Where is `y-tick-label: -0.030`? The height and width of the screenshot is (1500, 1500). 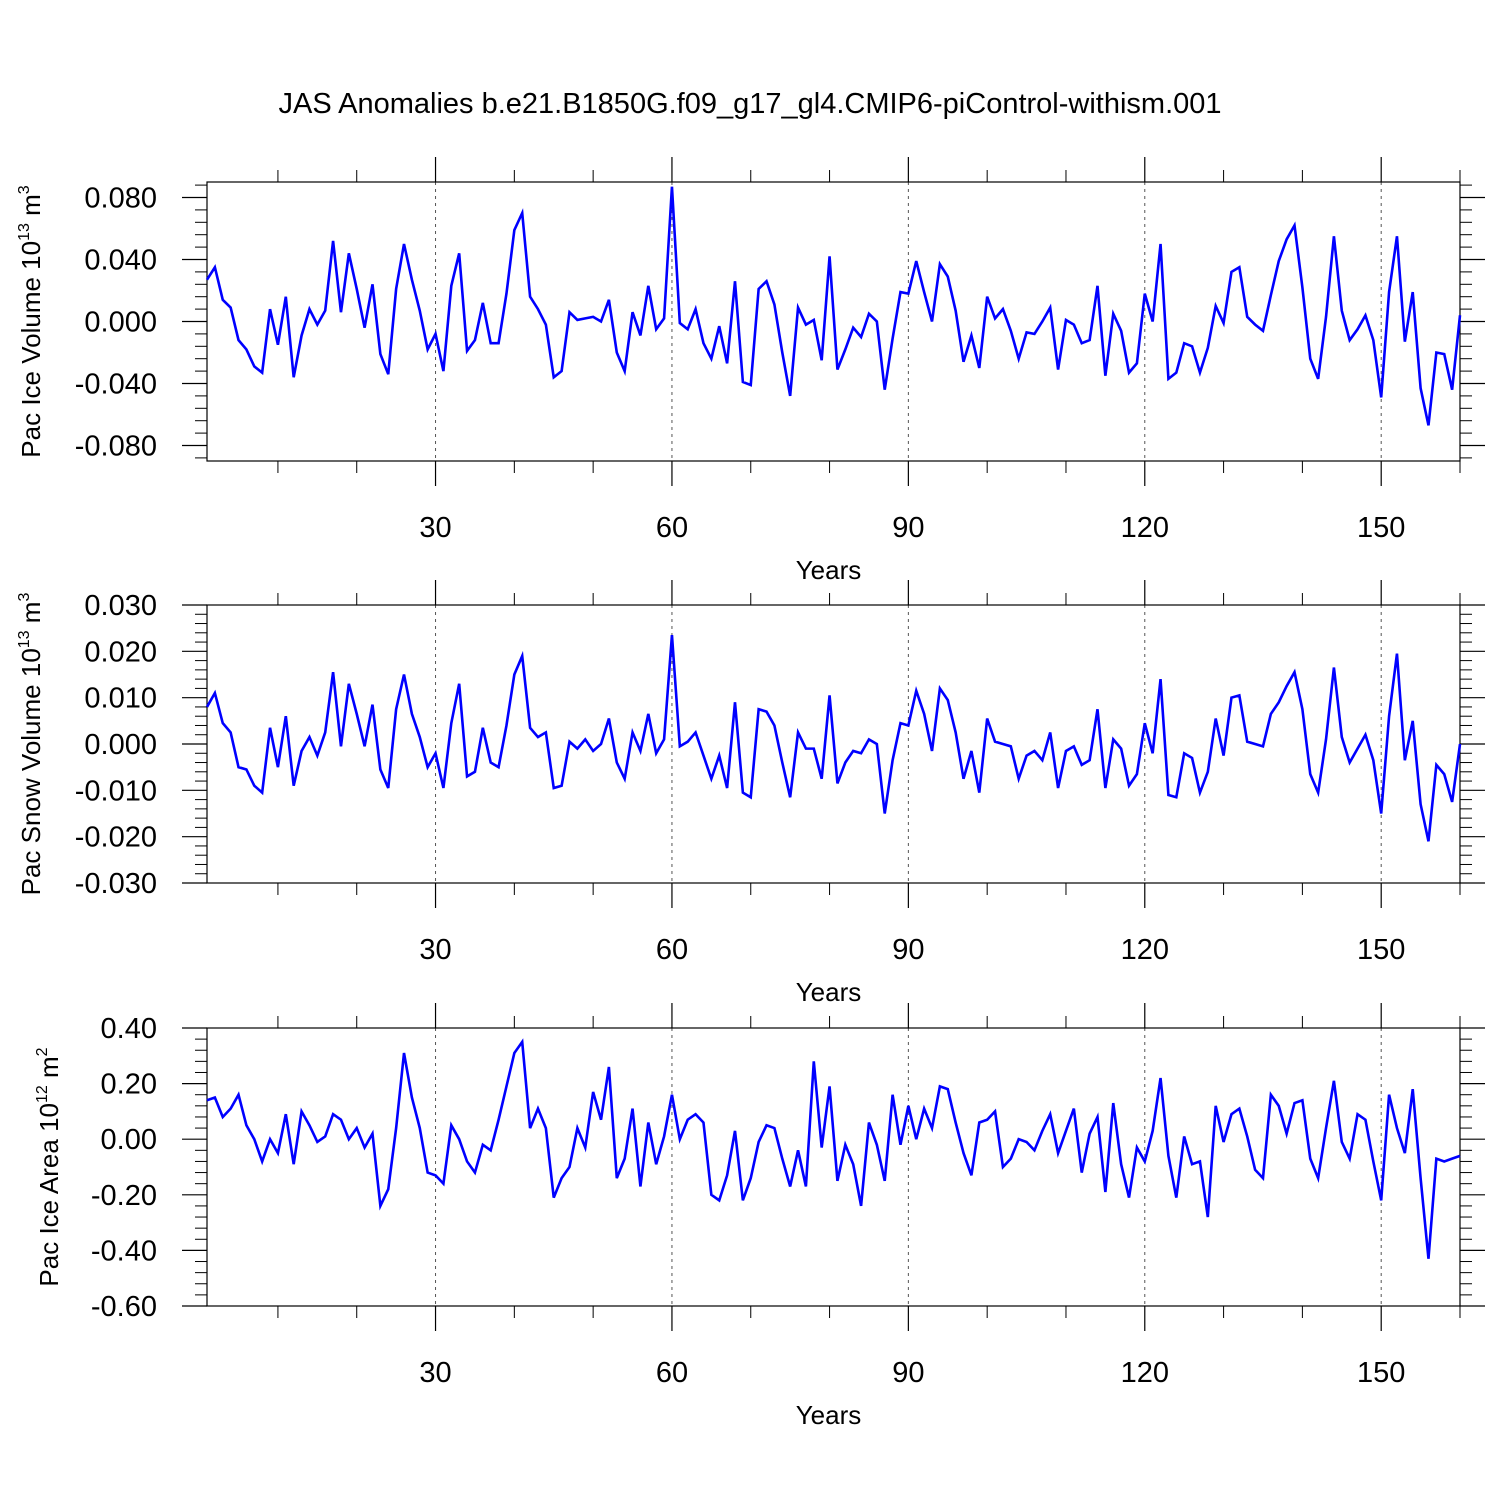
y-tick-label: -0.030 is located at coordinates (116, 884).